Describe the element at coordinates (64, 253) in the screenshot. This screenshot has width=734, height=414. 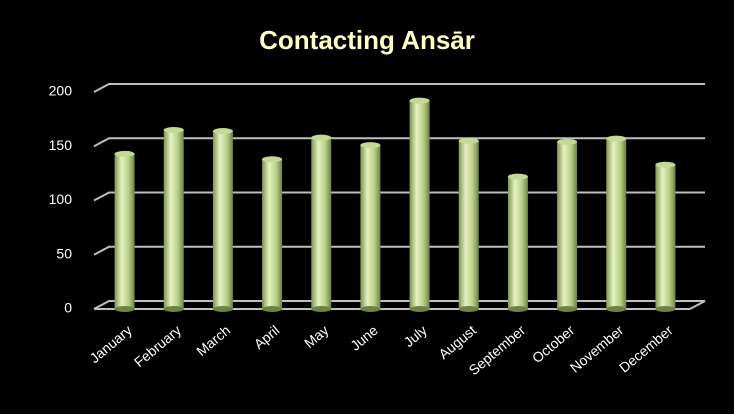
I see `y-tick-label: 50` at that location.